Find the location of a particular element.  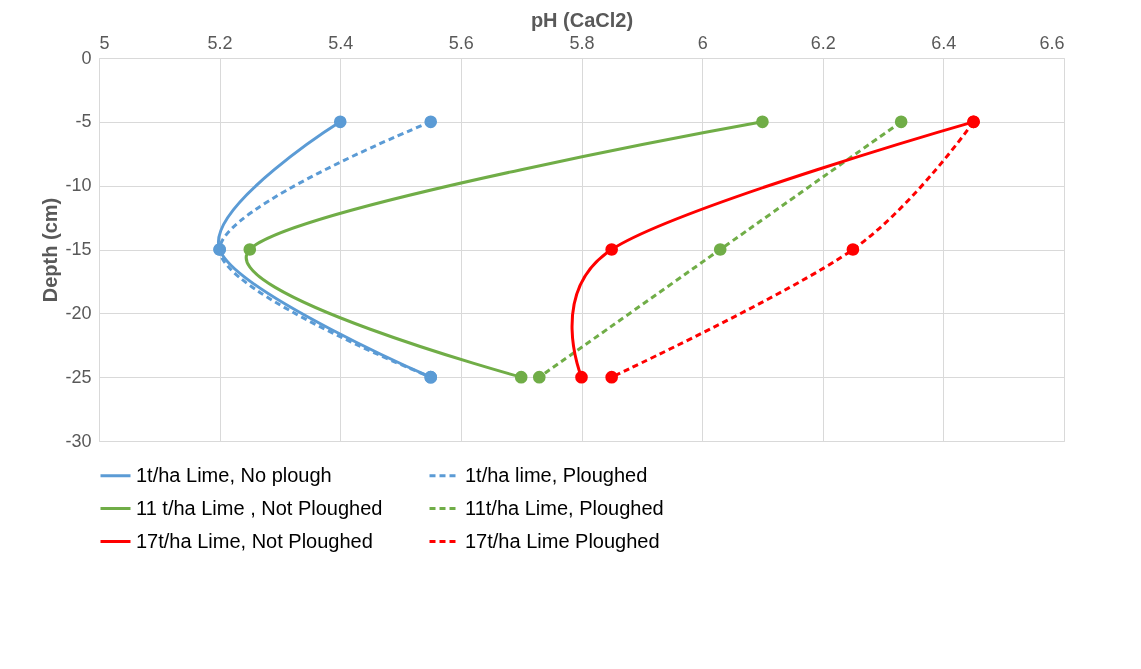

x-tick-label: 5.4 is located at coordinates (341, 42).